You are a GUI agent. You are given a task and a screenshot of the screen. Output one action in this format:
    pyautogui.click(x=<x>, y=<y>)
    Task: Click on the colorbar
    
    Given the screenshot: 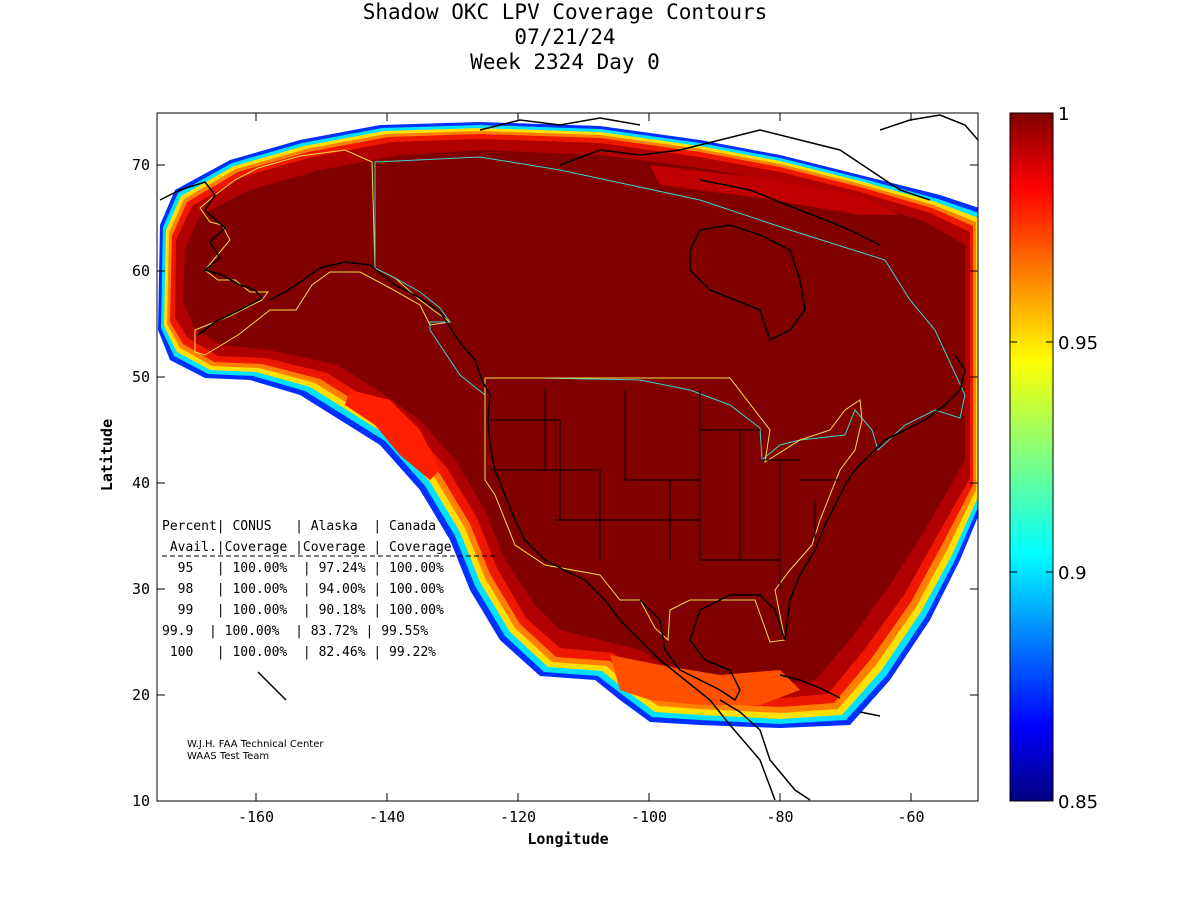 What is the action you would take?
    pyautogui.click(x=1031, y=457)
    